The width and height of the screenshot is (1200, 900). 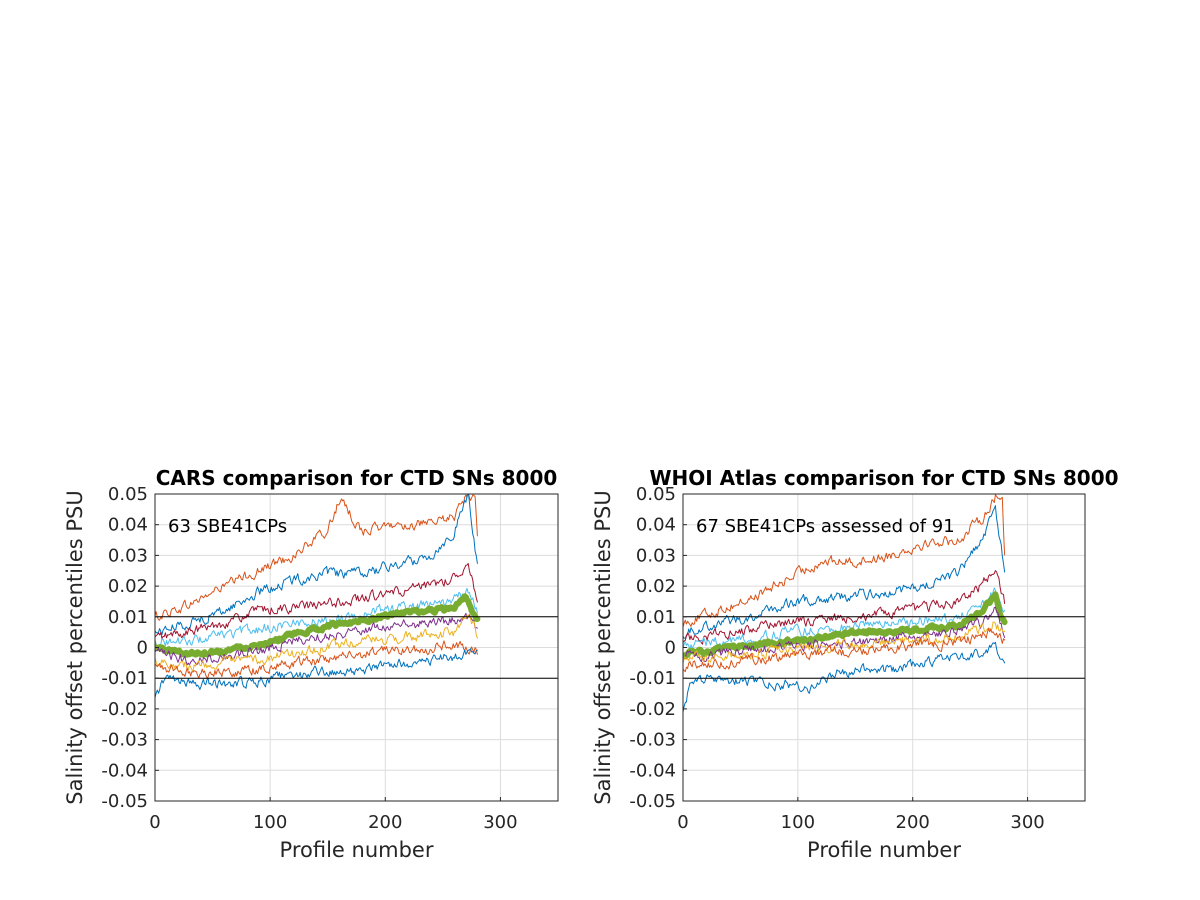 I want to click on annotation-text: 67 SBE41CPs assessed of 91, so click(x=825, y=526).